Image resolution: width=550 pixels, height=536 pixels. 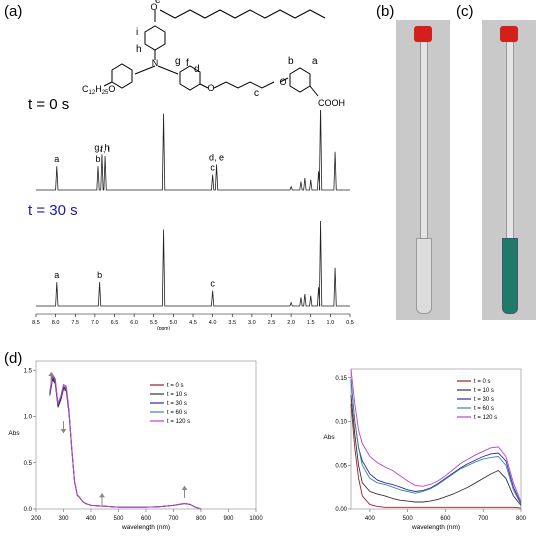 I want to click on y-tick-label: 1.5, so click(x=28, y=371).